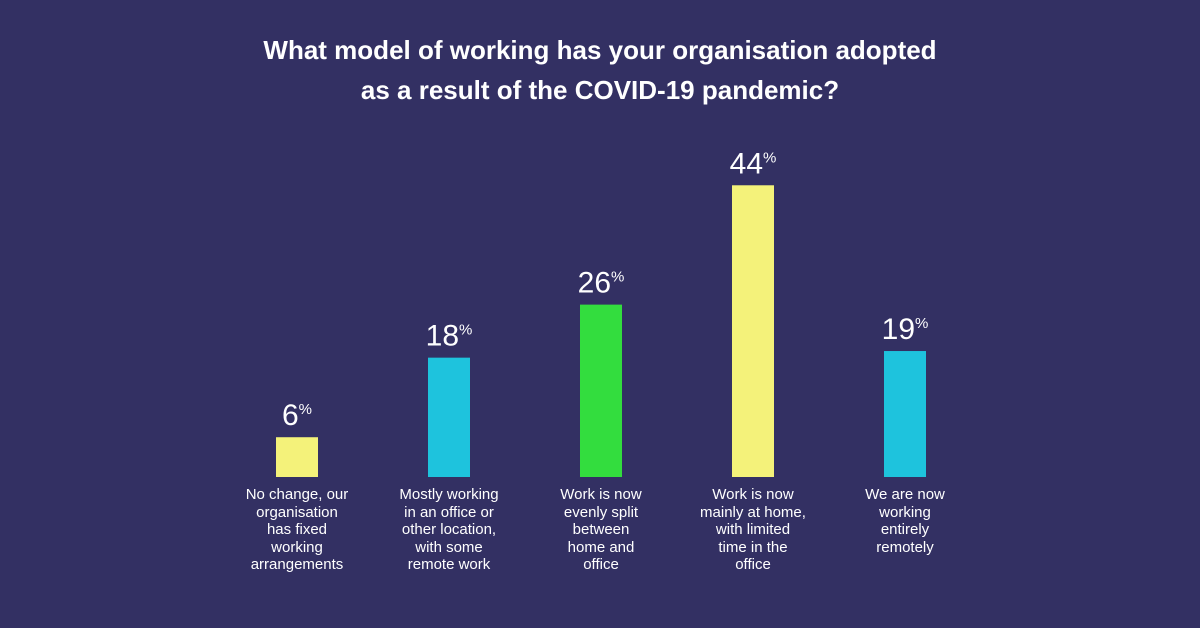  What do you see at coordinates (753, 547) in the screenshot?
I see `category-label-line: time in the` at bounding box center [753, 547].